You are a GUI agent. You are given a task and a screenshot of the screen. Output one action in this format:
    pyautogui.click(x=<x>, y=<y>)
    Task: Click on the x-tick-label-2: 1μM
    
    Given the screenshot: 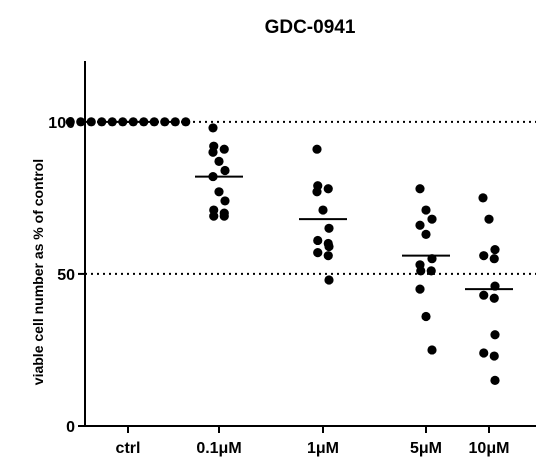 What is the action you would take?
    pyautogui.click(x=323, y=448)
    